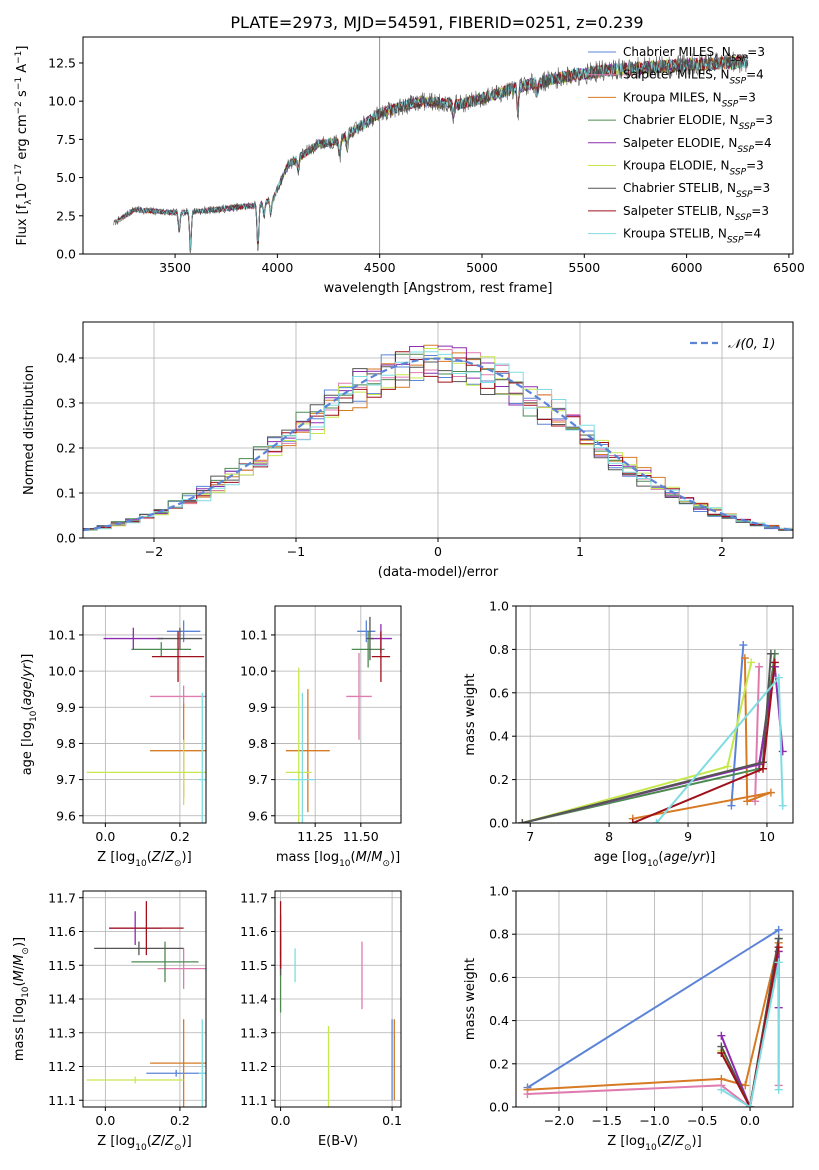  I want to click on x-axis-label: (data-model)/error, so click(438, 572).